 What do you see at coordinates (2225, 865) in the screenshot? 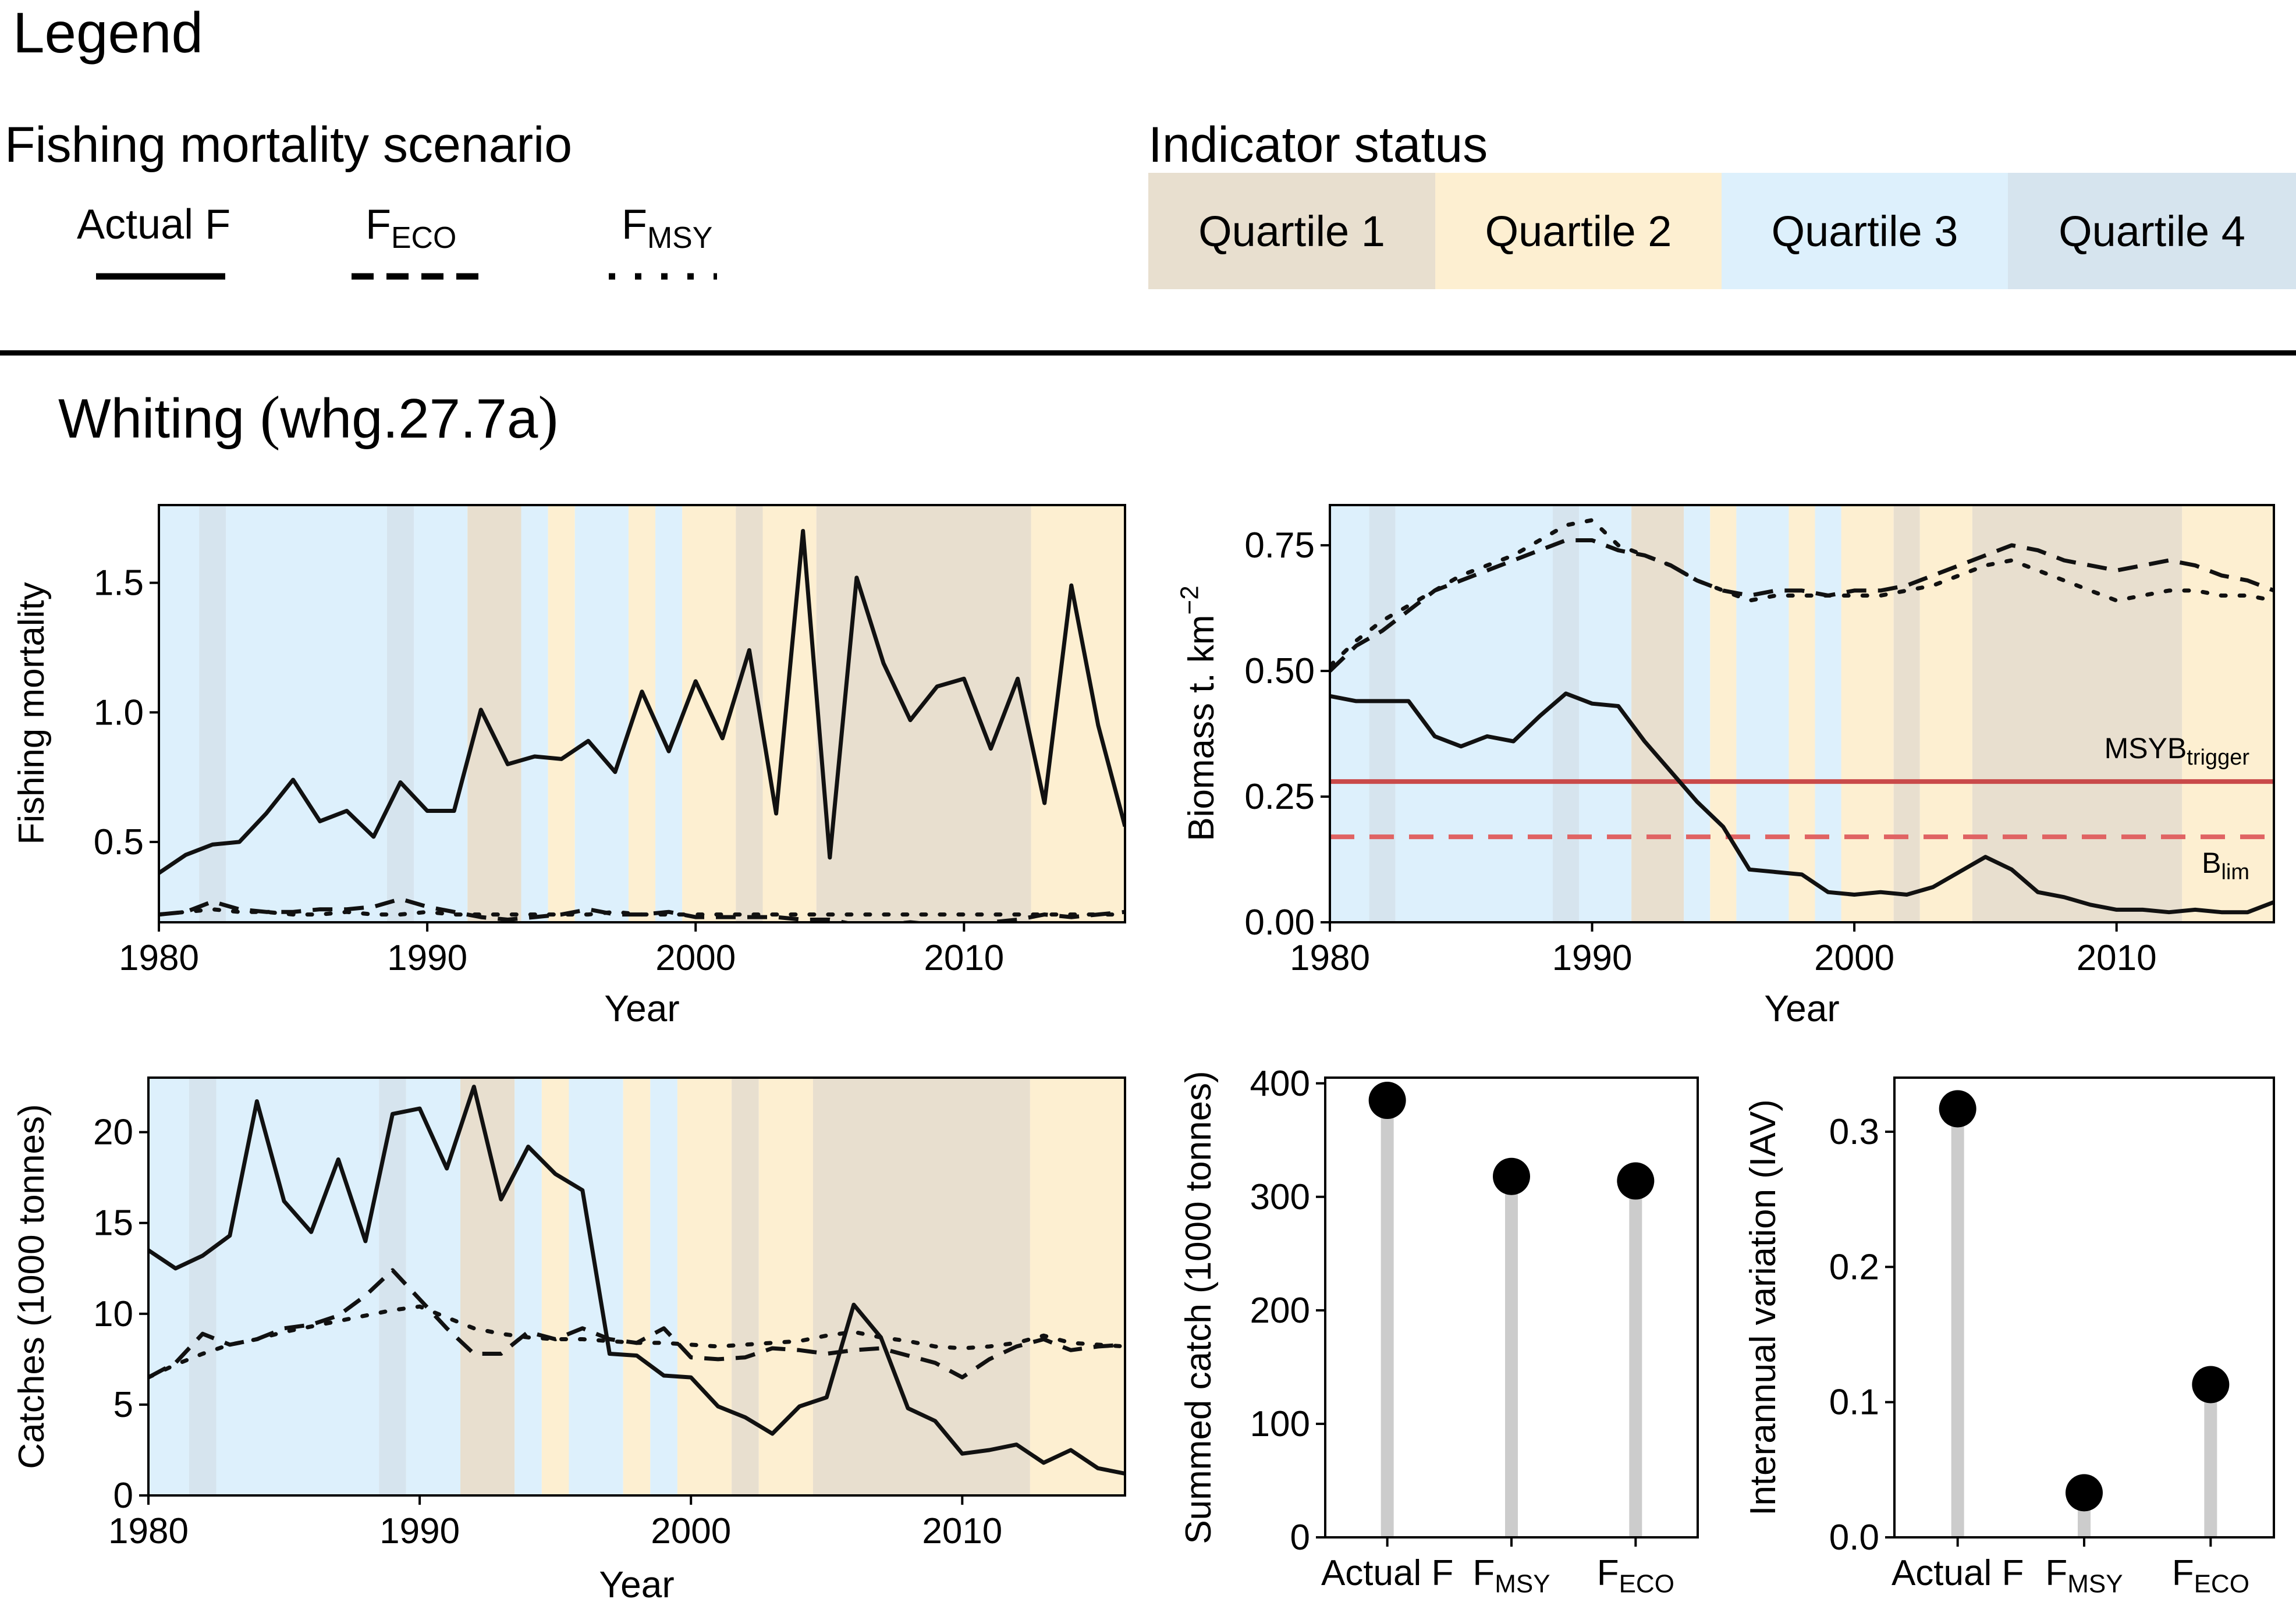
I see `biomass-ref-label-blim: Blim` at bounding box center [2225, 865].